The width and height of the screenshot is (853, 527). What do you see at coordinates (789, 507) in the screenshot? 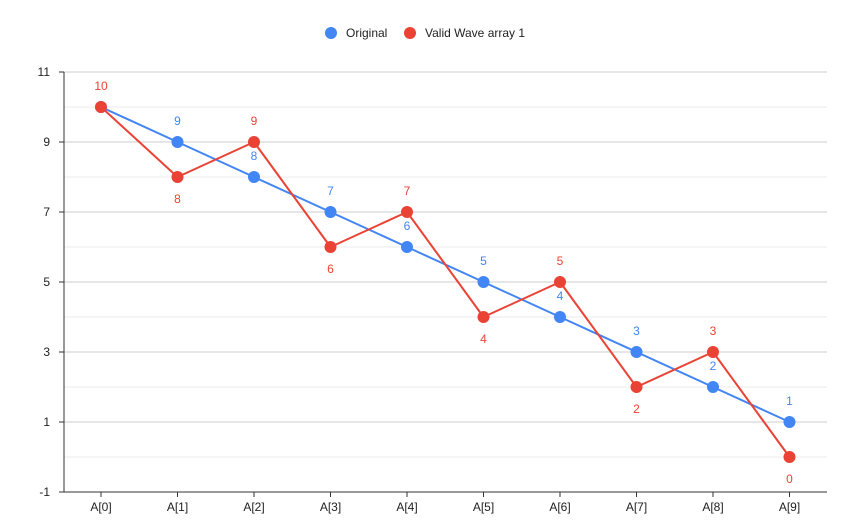
I see `x-tick-label: A[9]` at bounding box center [789, 507].